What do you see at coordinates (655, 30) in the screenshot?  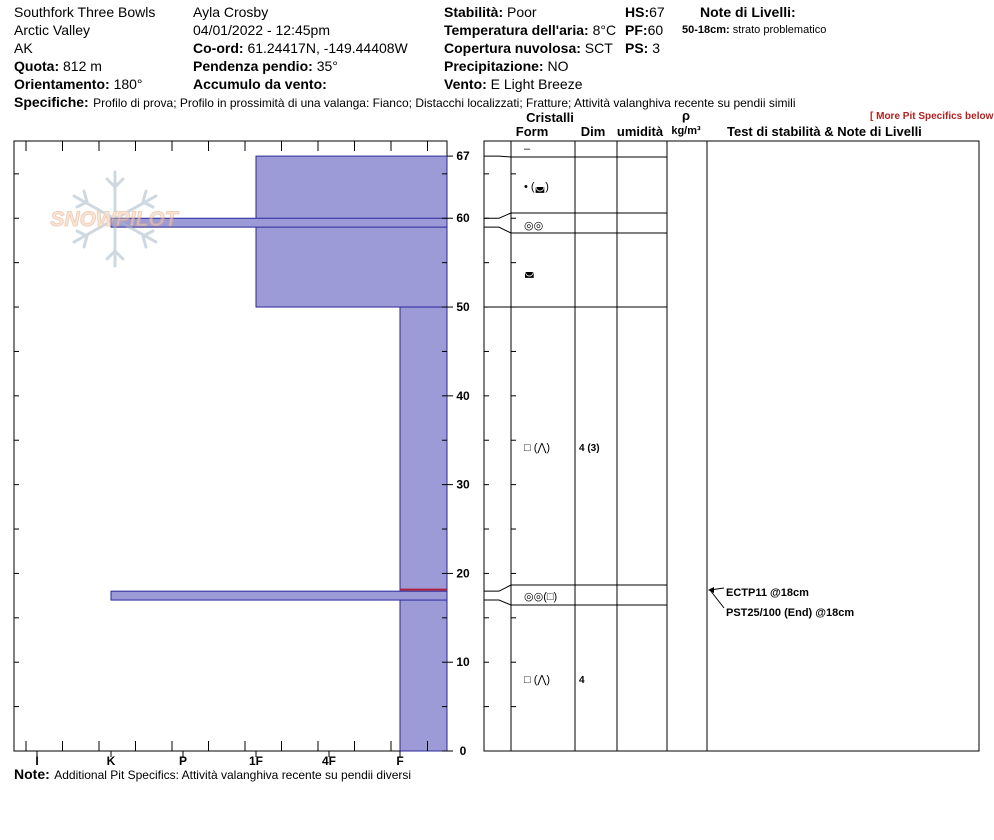 I see `pf-value: 60` at bounding box center [655, 30].